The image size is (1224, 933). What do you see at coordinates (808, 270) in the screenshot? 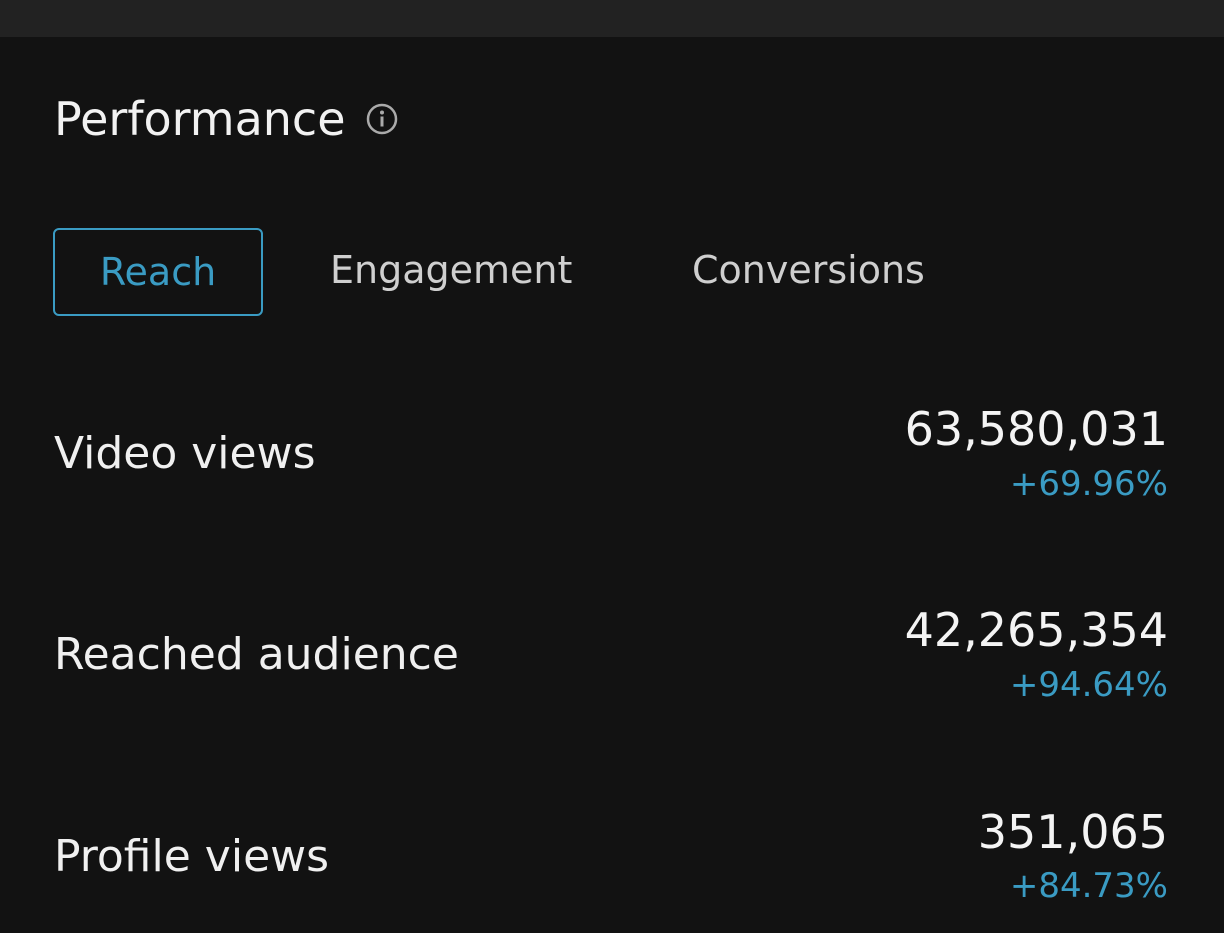
I see `tab: Conversions` at bounding box center [808, 270].